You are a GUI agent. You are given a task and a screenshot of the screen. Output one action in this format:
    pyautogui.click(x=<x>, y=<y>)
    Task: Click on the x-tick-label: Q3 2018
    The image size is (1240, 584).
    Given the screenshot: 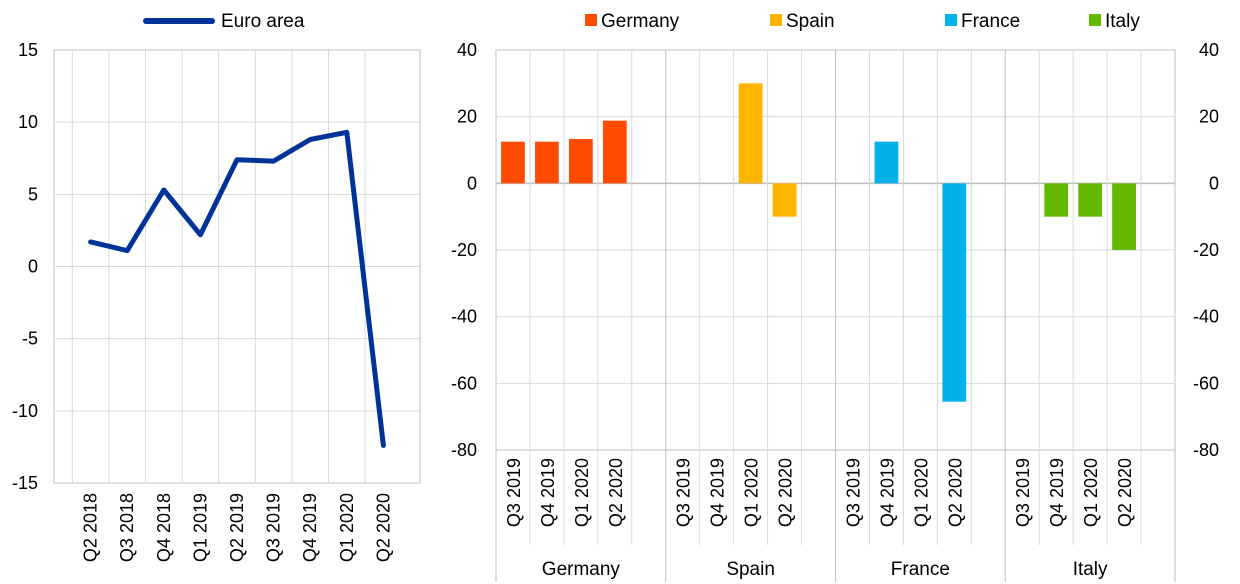 What is the action you would take?
    pyautogui.click(x=127, y=527)
    